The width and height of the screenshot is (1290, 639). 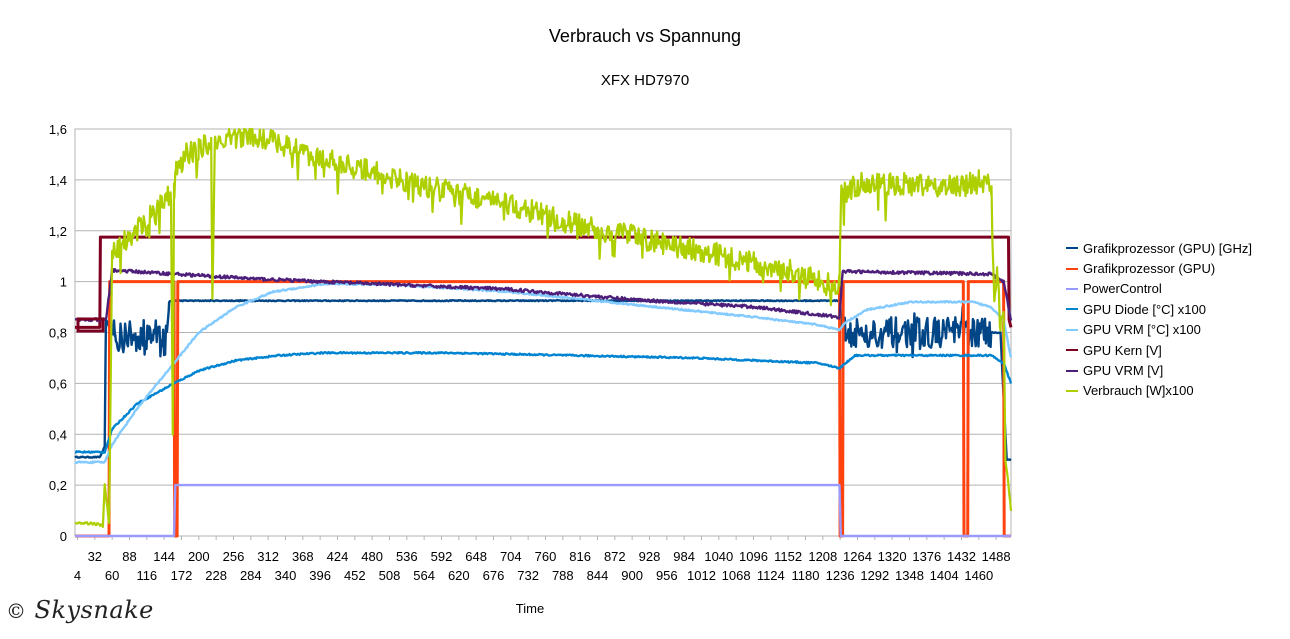 What do you see at coordinates (615, 556) in the screenshot?
I see `x-tick-label: 872` at bounding box center [615, 556].